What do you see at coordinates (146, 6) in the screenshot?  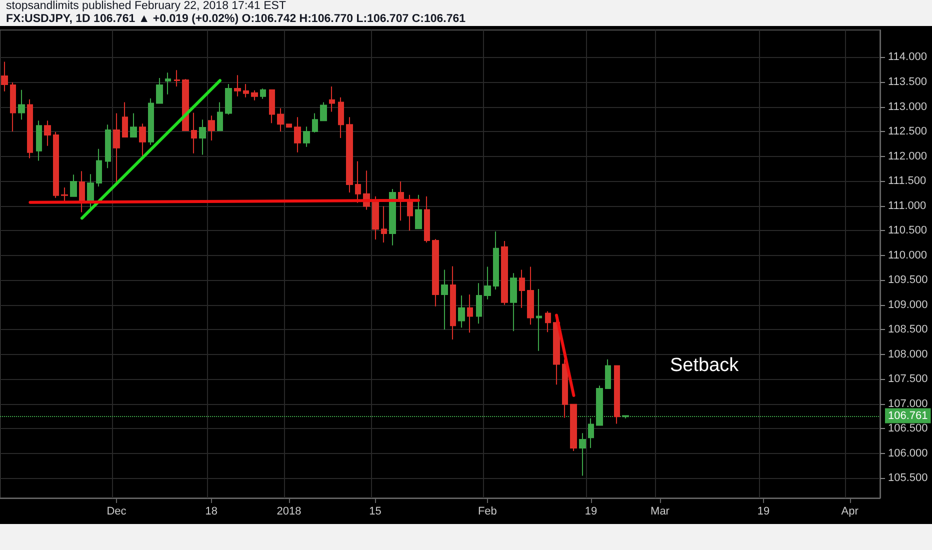 I see `chart-title: stopsandlimits published February 22, 2018 17:41 EST` at bounding box center [146, 6].